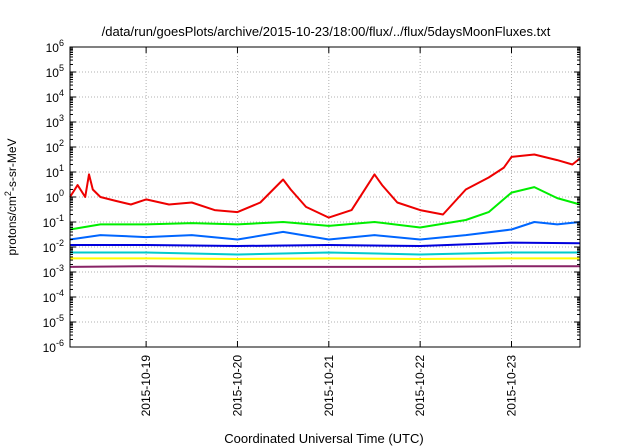 This screenshot has height=448, width=640. I want to click on y-tick-exp: 3, so click(61, 118).